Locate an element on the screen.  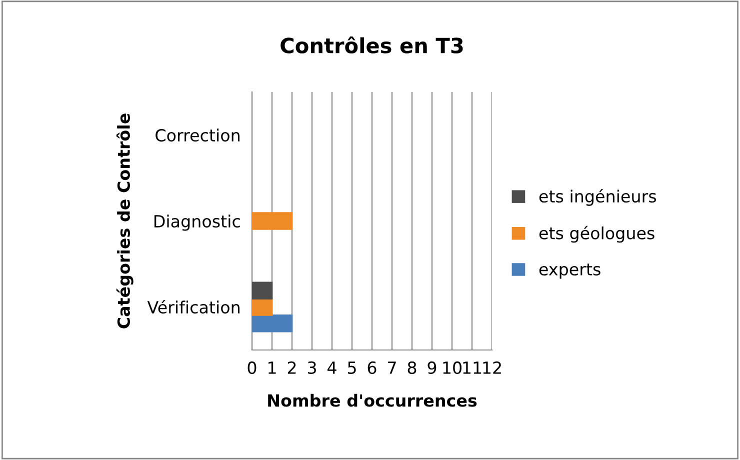
x-axis-title: Nombre d'occurrences is located at coordinates (372, 400).